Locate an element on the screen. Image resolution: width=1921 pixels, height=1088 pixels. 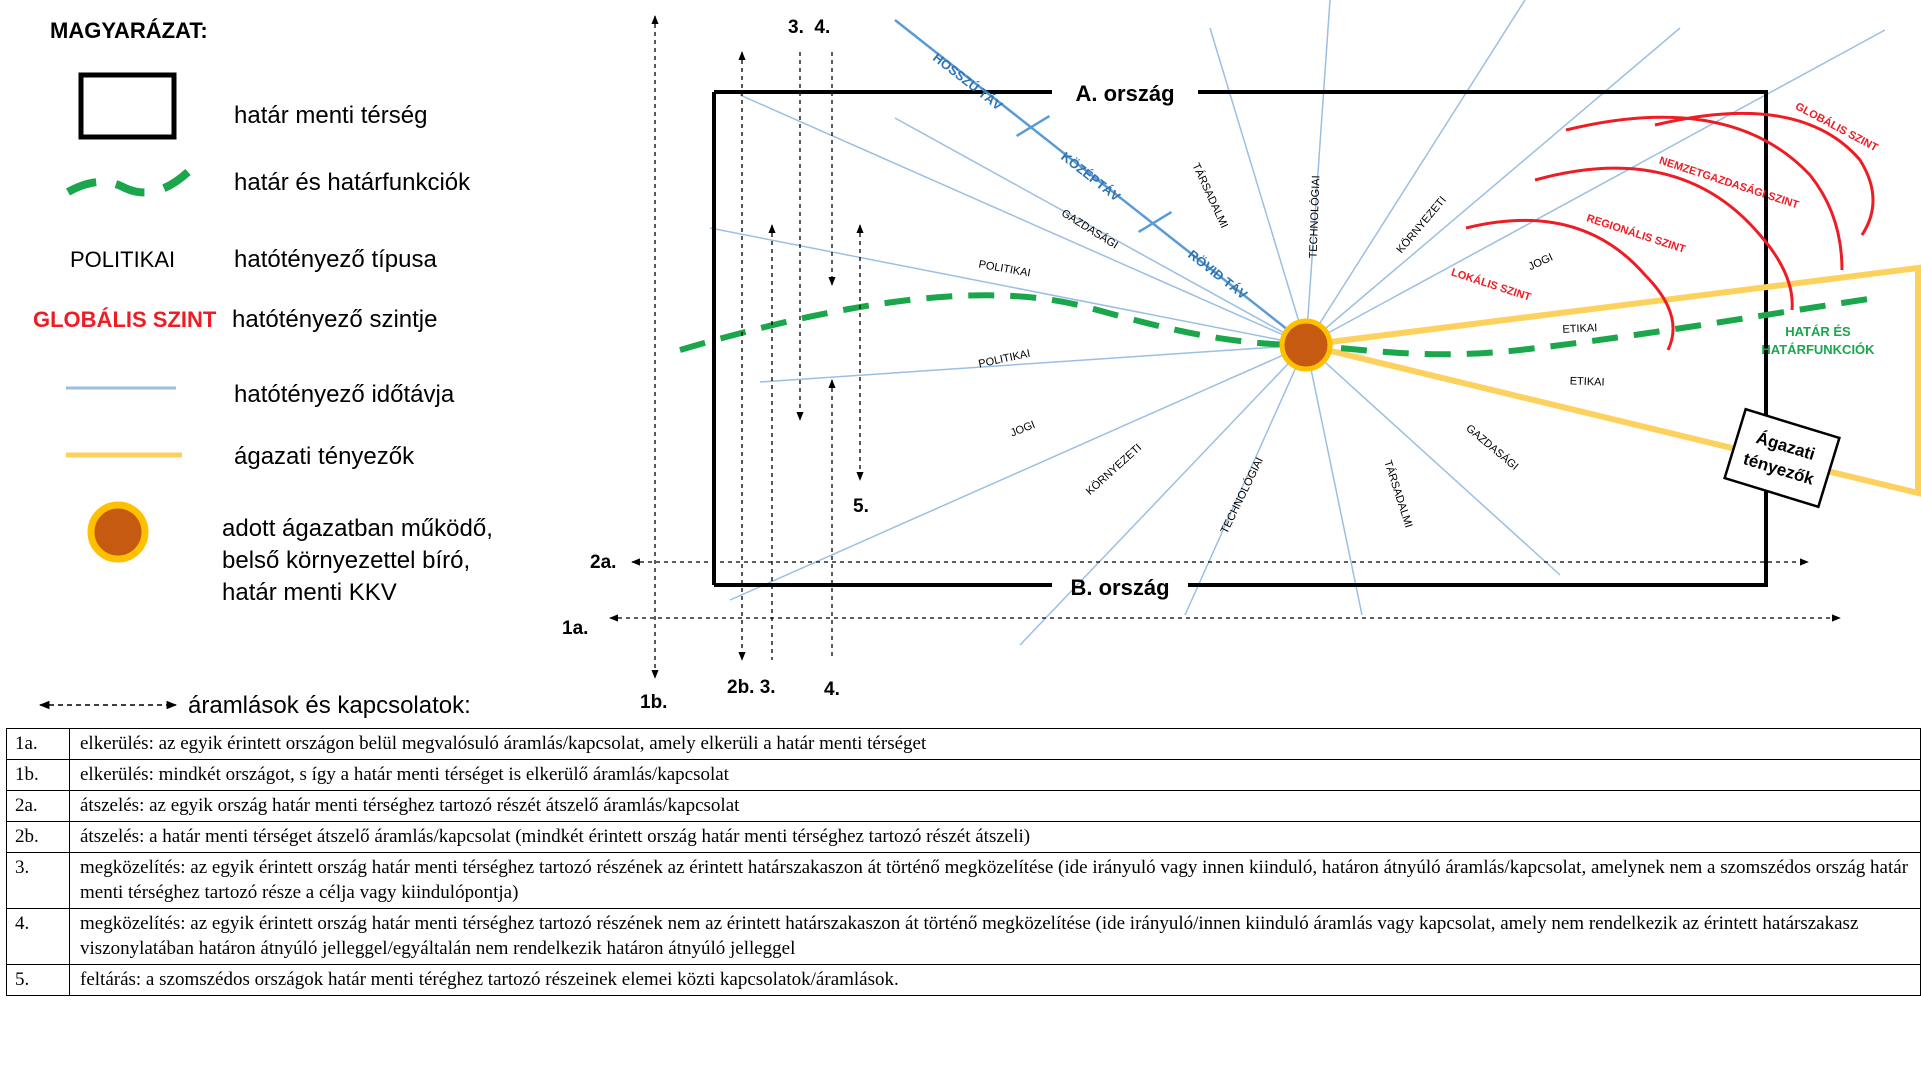
sme-symbol is located at coordinates (118, 532).